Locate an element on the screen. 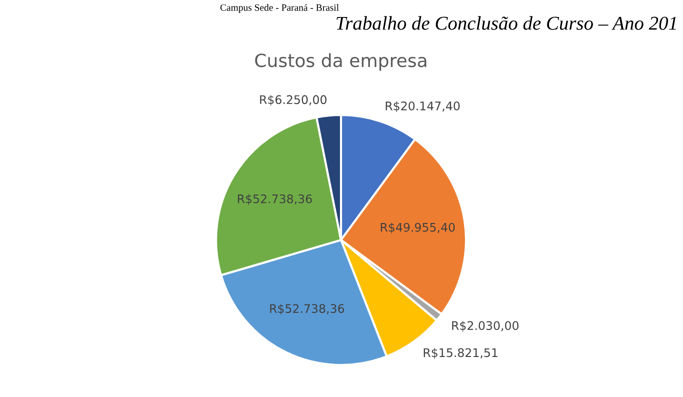 The width and height of the screenshot is (683, 397). data-label: R$6.250,00 is located at coordinates (293, 100).